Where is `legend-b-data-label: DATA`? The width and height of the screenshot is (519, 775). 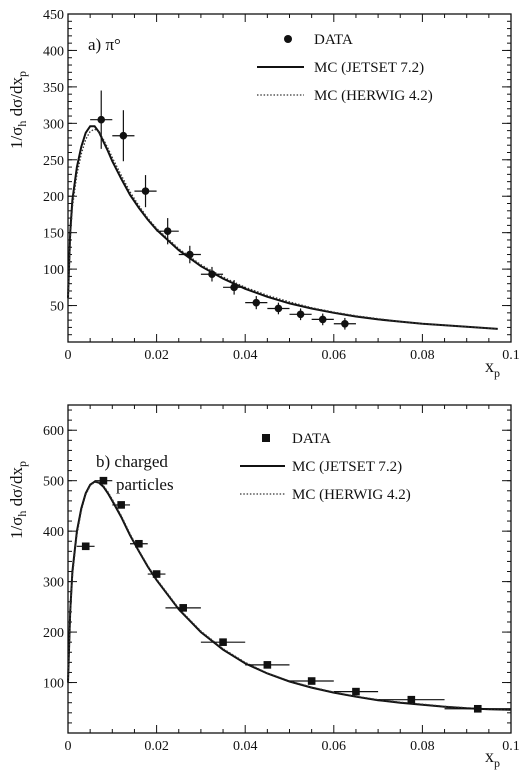 legend-b-data-label: DATA is located at coordinates (311, 439).